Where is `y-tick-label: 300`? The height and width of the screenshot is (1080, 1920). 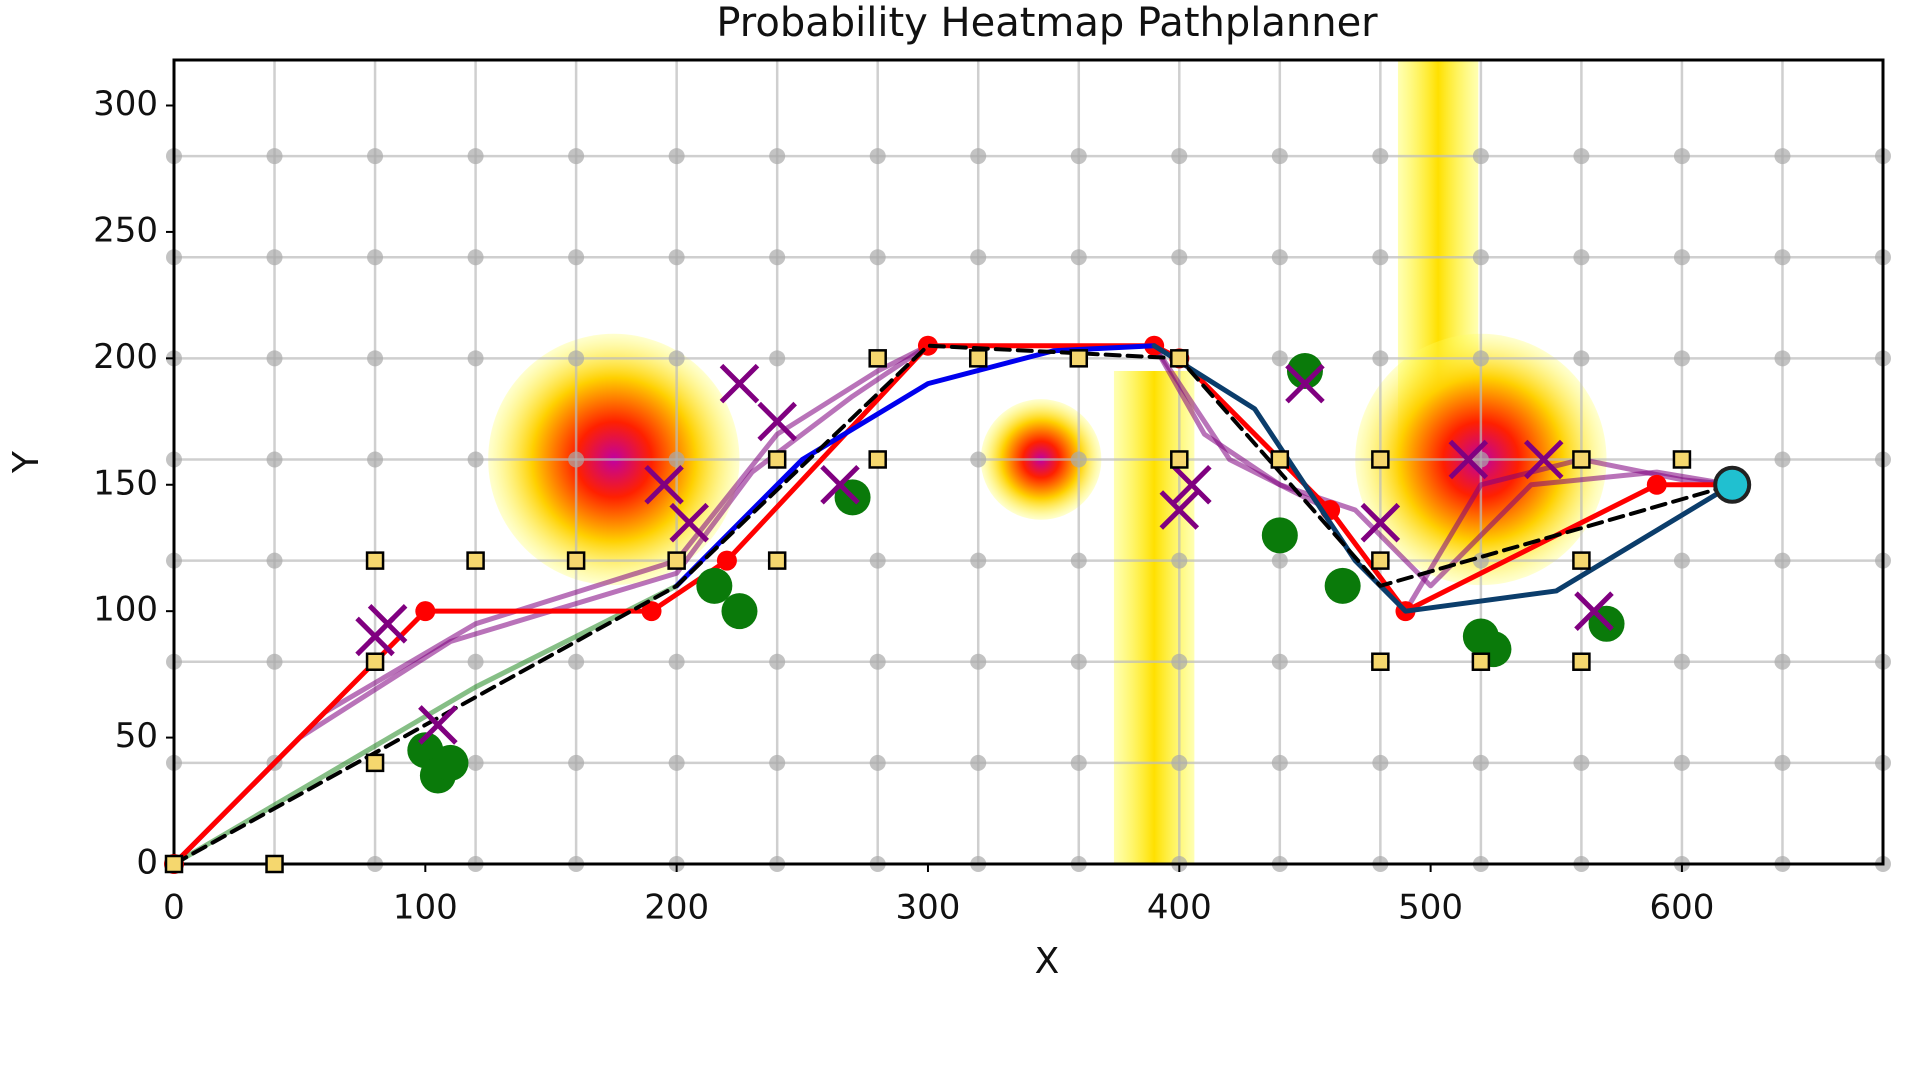
y-tick-label: 300 is located at coordinates (125, 104).